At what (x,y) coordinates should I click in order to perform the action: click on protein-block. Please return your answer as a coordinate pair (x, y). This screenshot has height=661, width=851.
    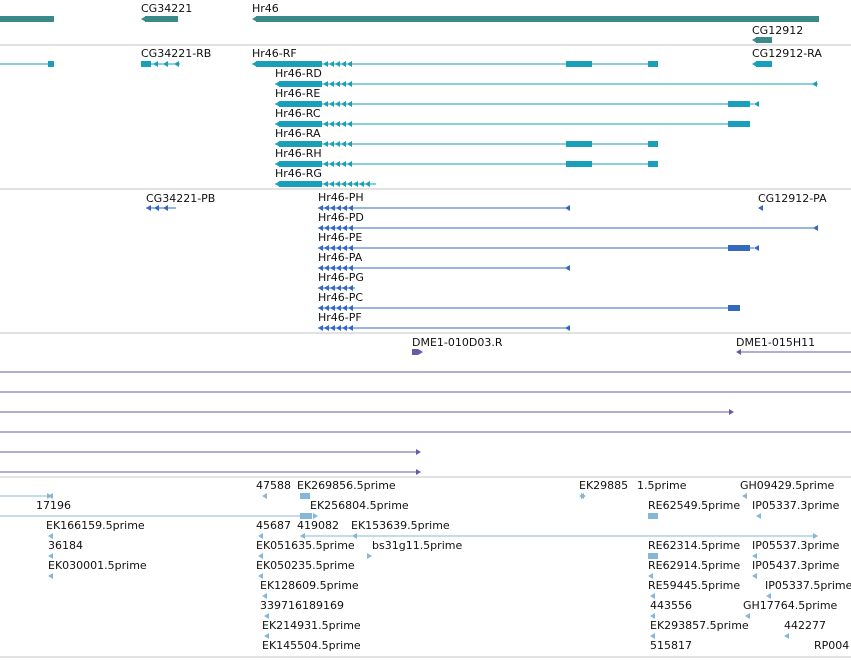
    Looking at the image, I should click on (739, 248).